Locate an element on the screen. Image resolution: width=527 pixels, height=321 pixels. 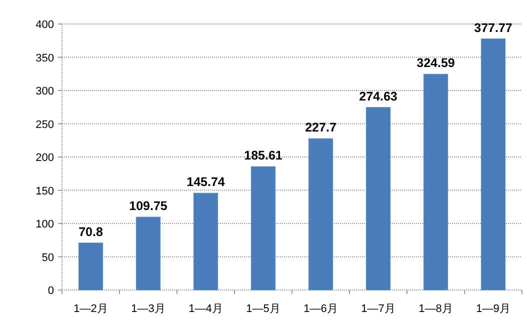
y-tick-label: 300 is located at coordinates (45, 92).